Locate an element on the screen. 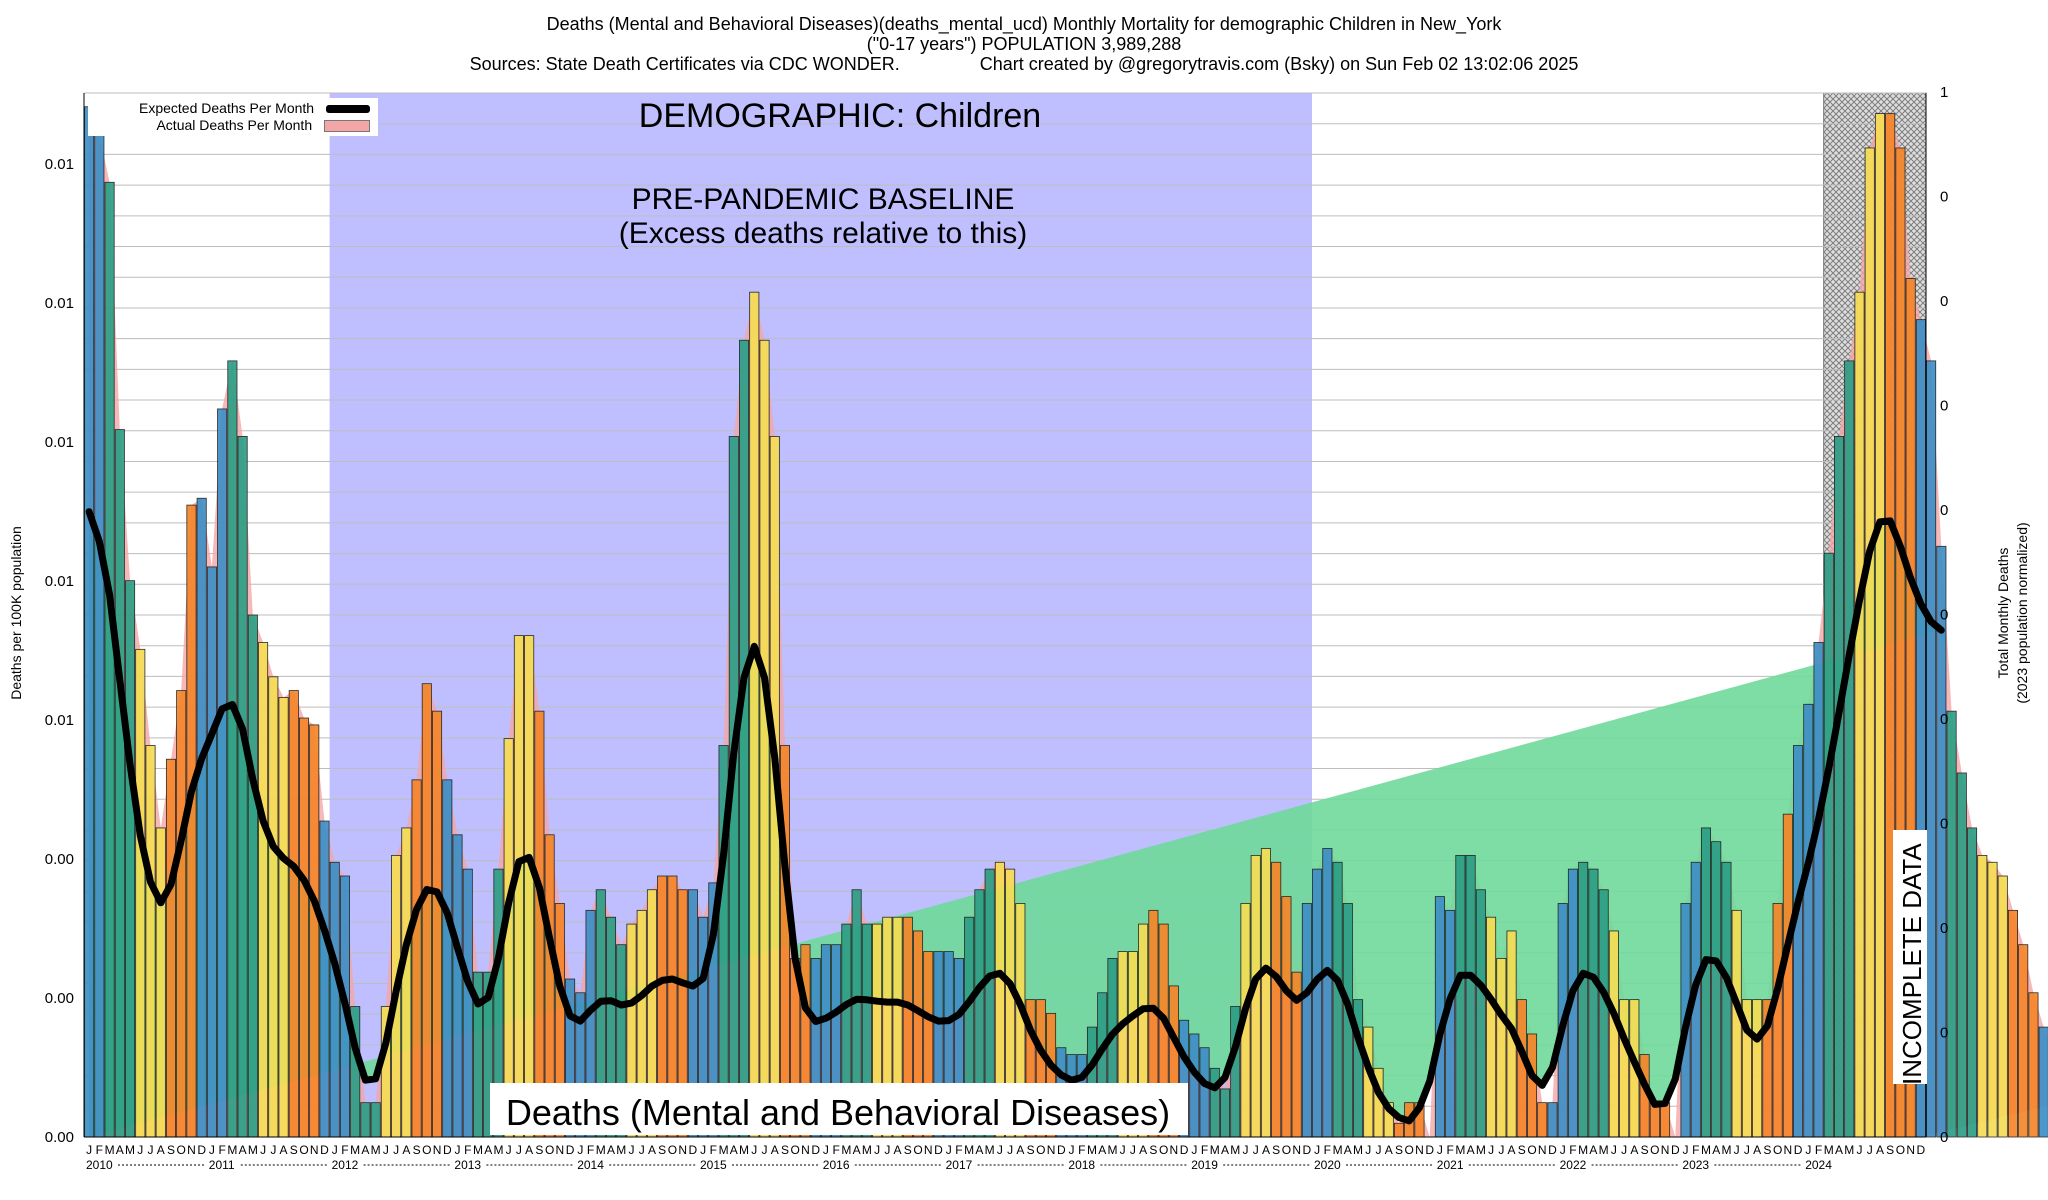 The image size is (2048, 1200). legend-expected-swatch is located at coordinates (348, 109).